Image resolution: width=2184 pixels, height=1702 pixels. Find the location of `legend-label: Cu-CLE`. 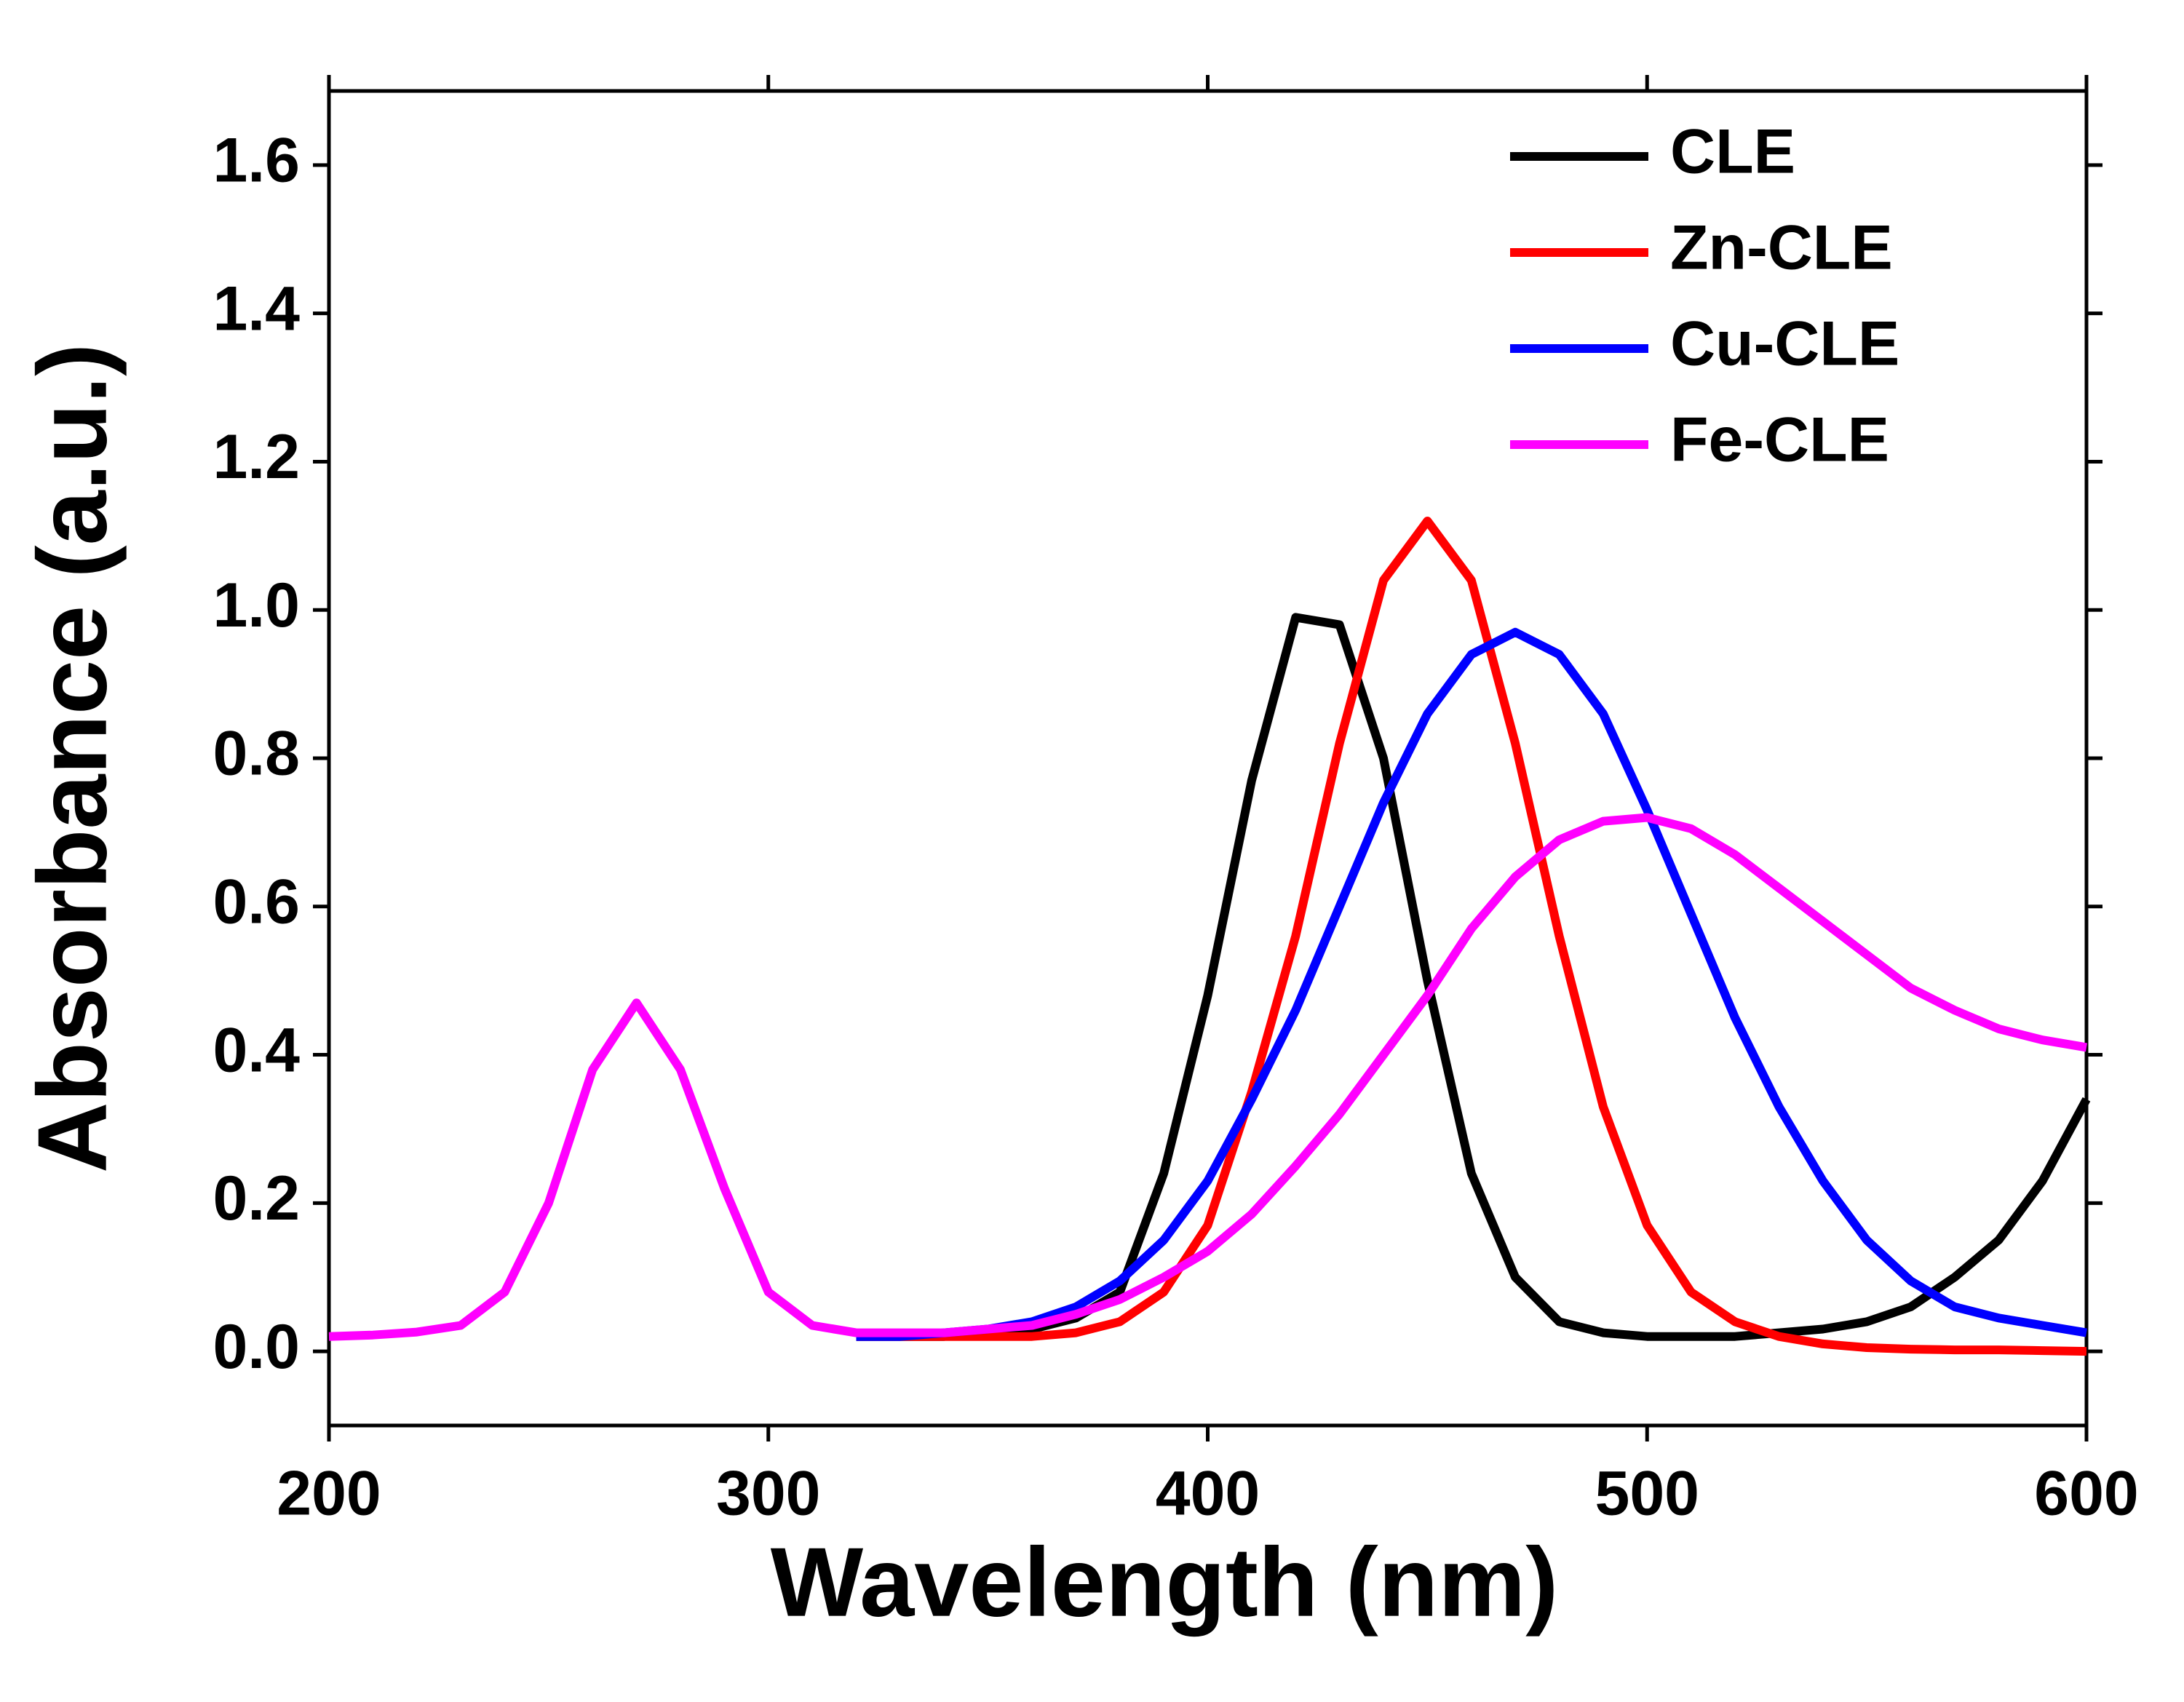

legend-label: Cu-CLE is located at coordinates (1785, 344).